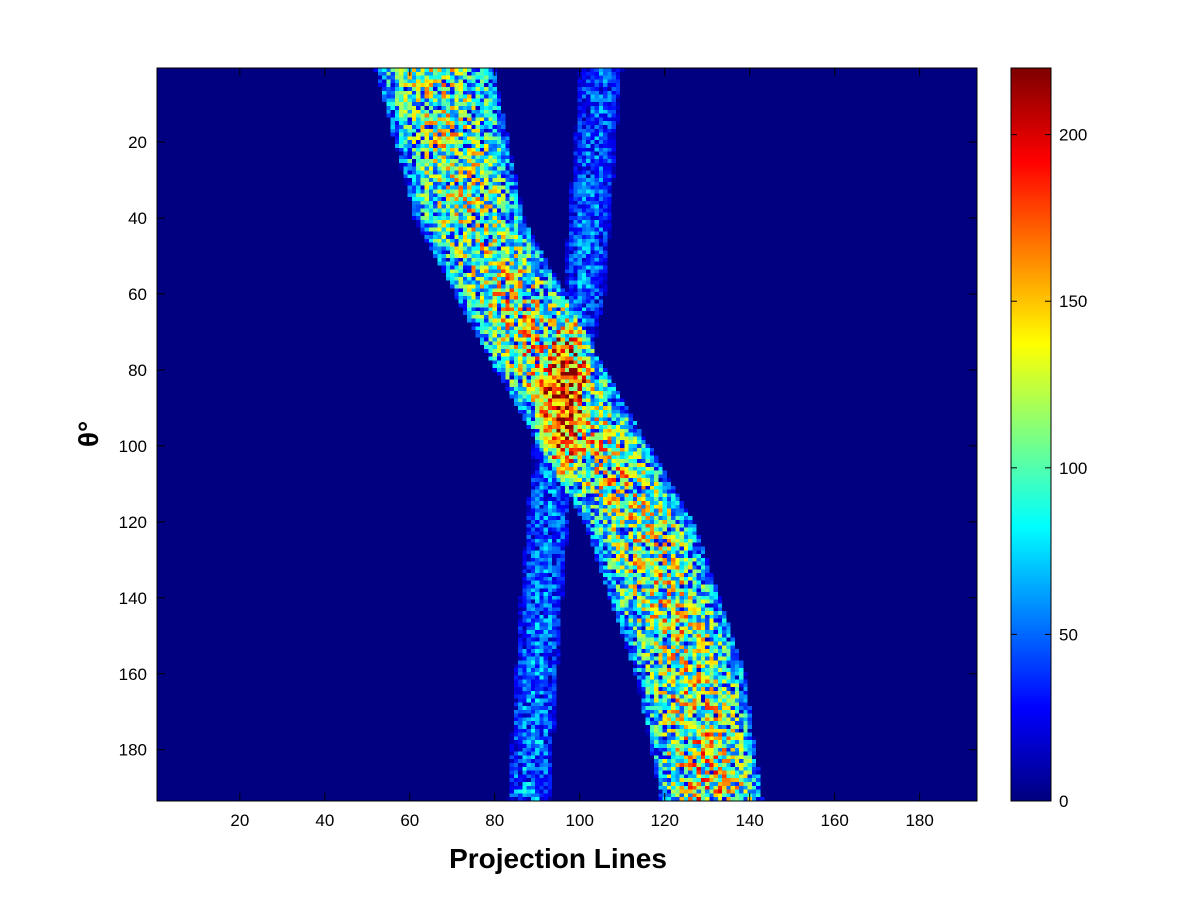  What do you see at coordinates (665, 820) in the screenshot?
I see `x-tick-label: 120` at bounding box center [665, 820].